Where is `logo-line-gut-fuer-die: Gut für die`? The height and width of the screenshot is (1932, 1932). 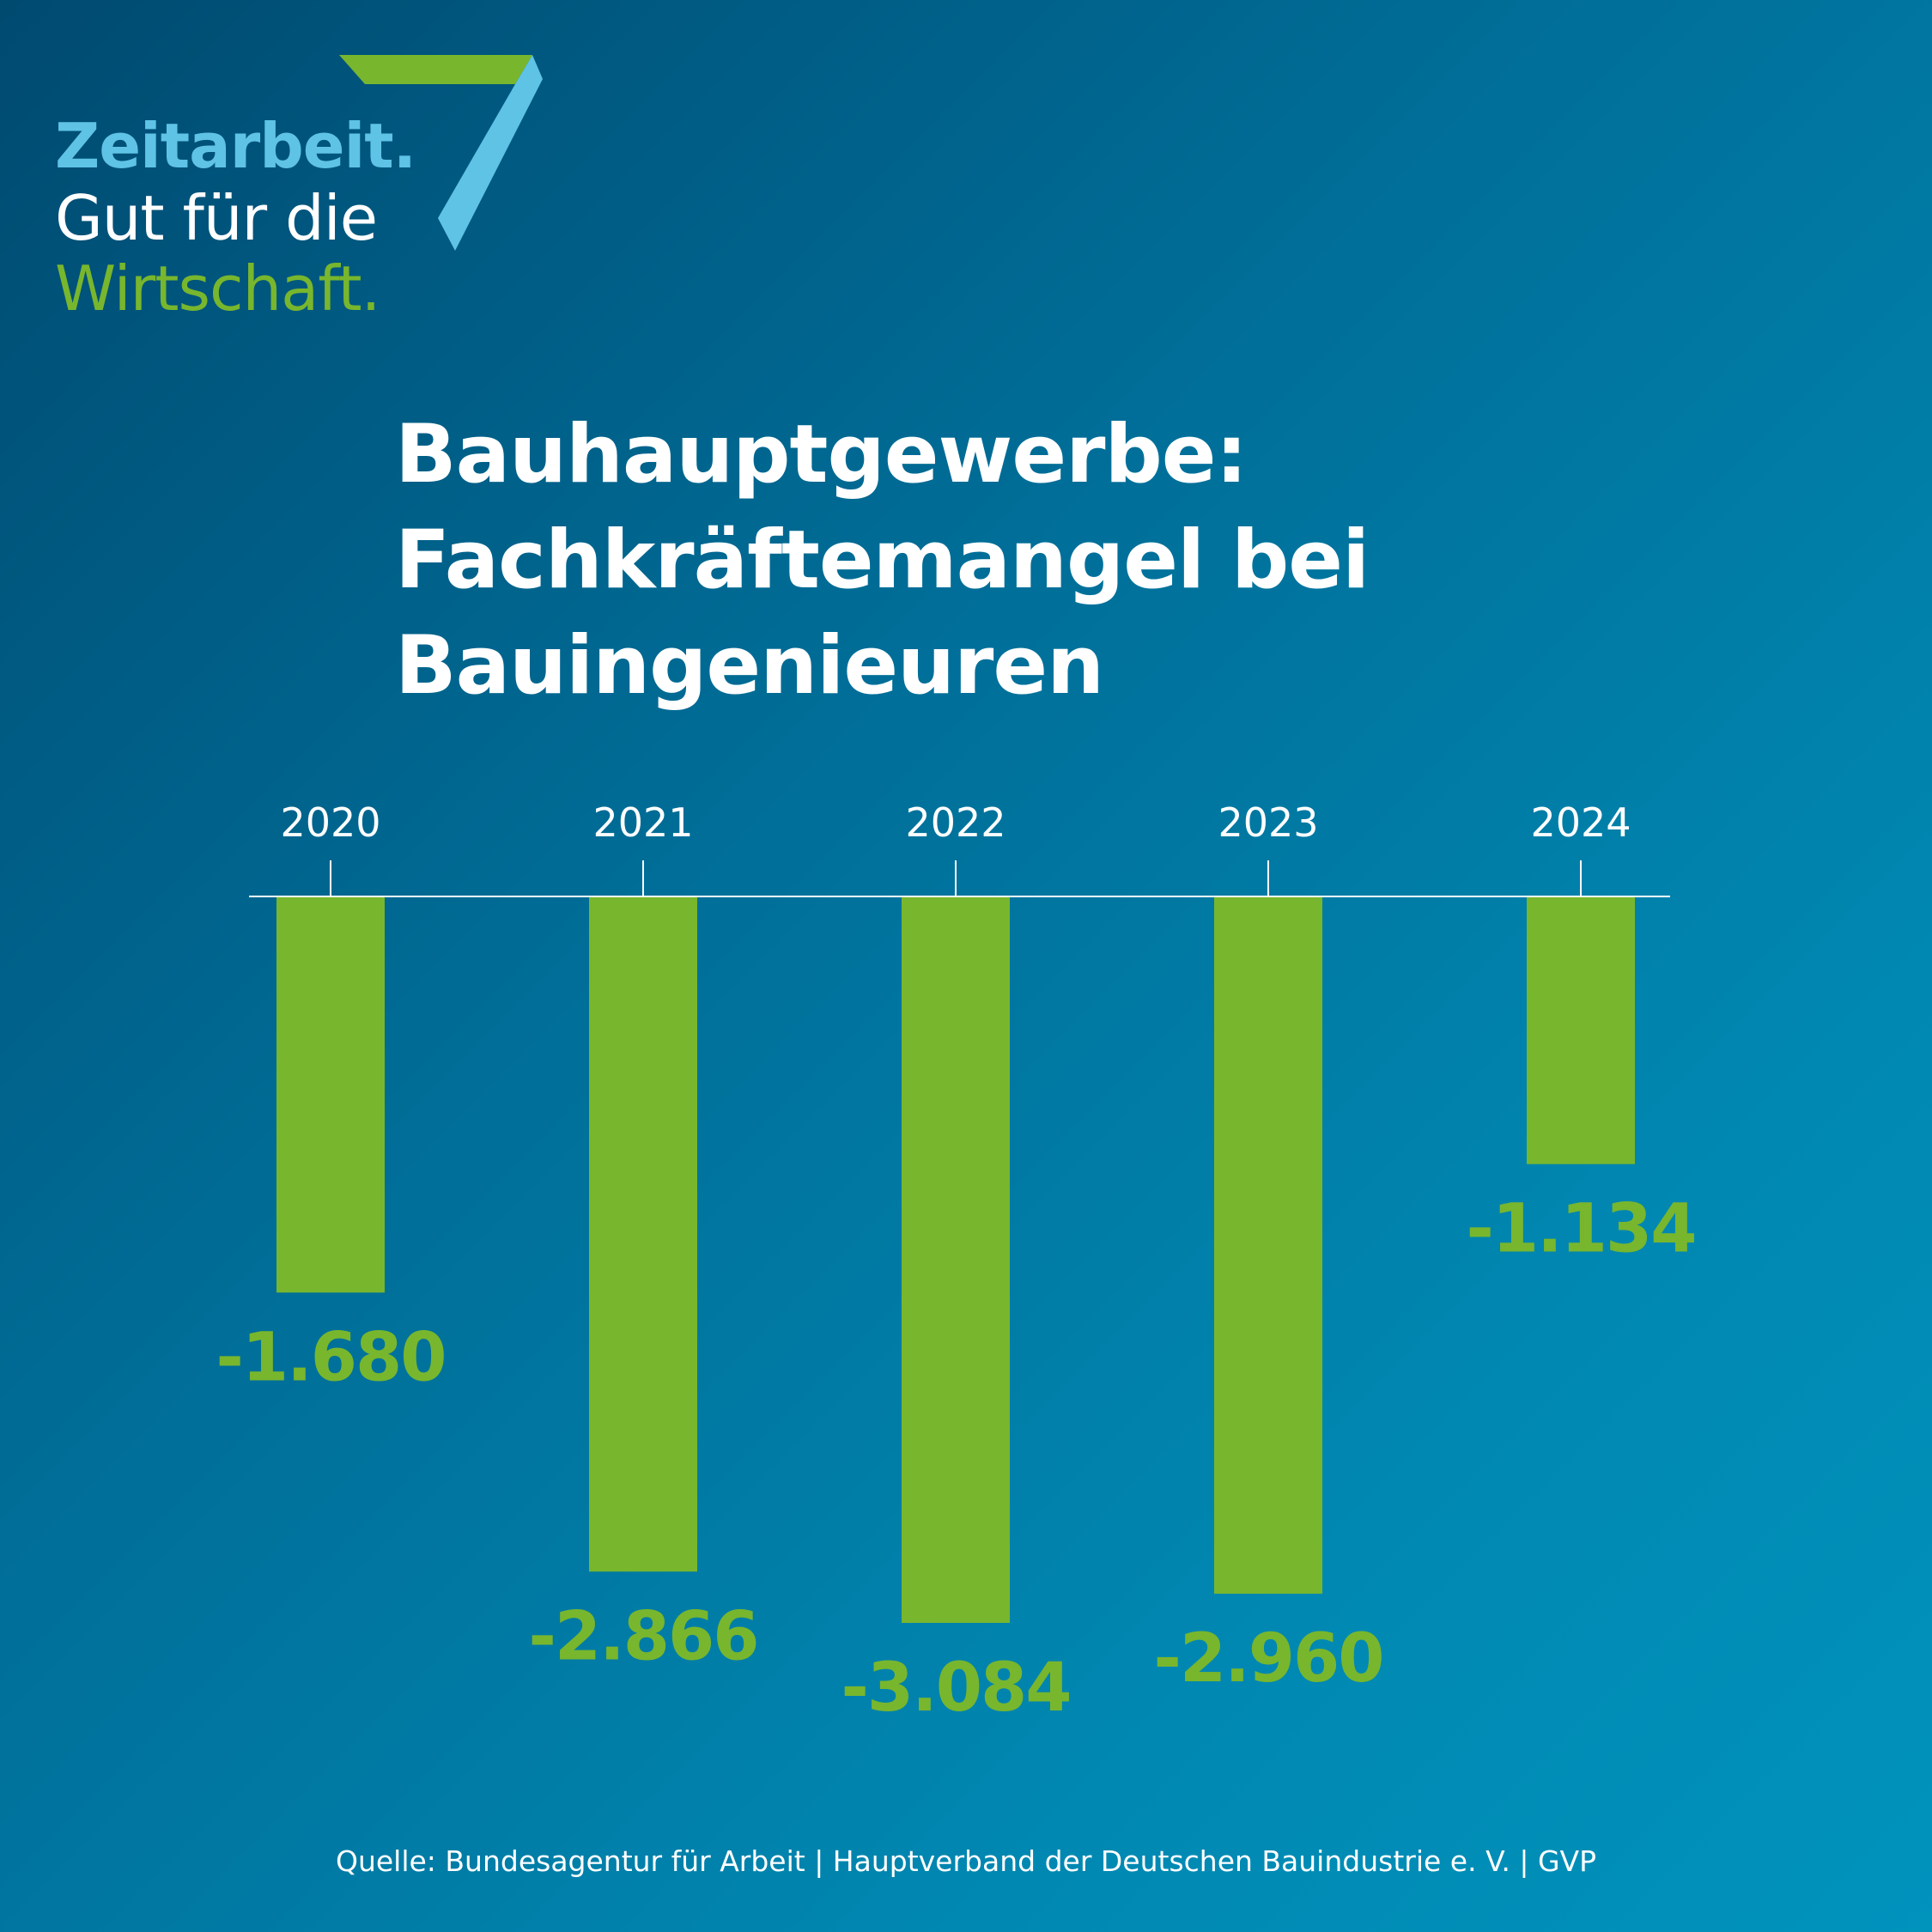
logo-line-gut-fuer-die: Gut für die is located at coordinates (217, 218).